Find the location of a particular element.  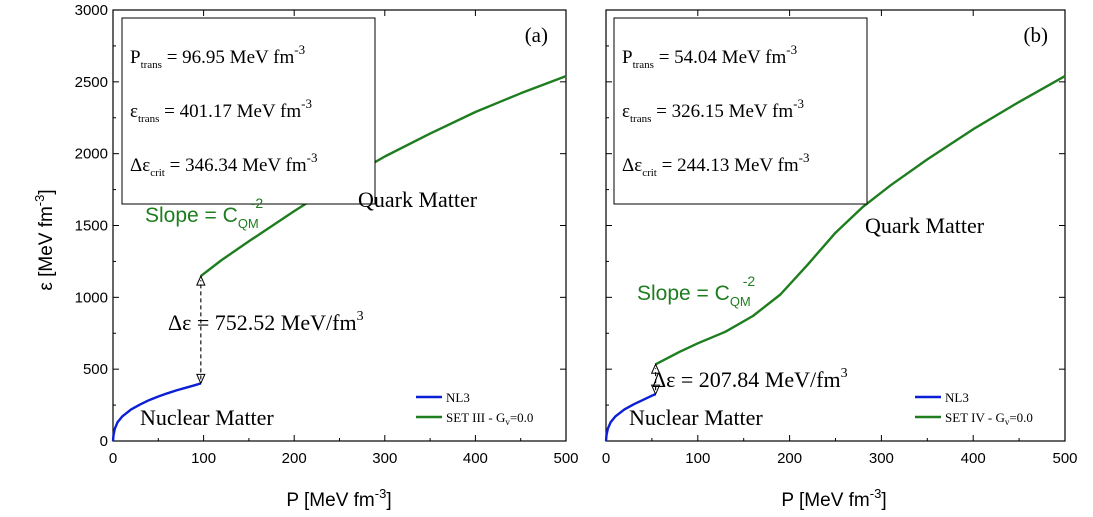

delta-annotation: Δε = 752.52 MeV/fm3 is located at coordinates (266, 322).